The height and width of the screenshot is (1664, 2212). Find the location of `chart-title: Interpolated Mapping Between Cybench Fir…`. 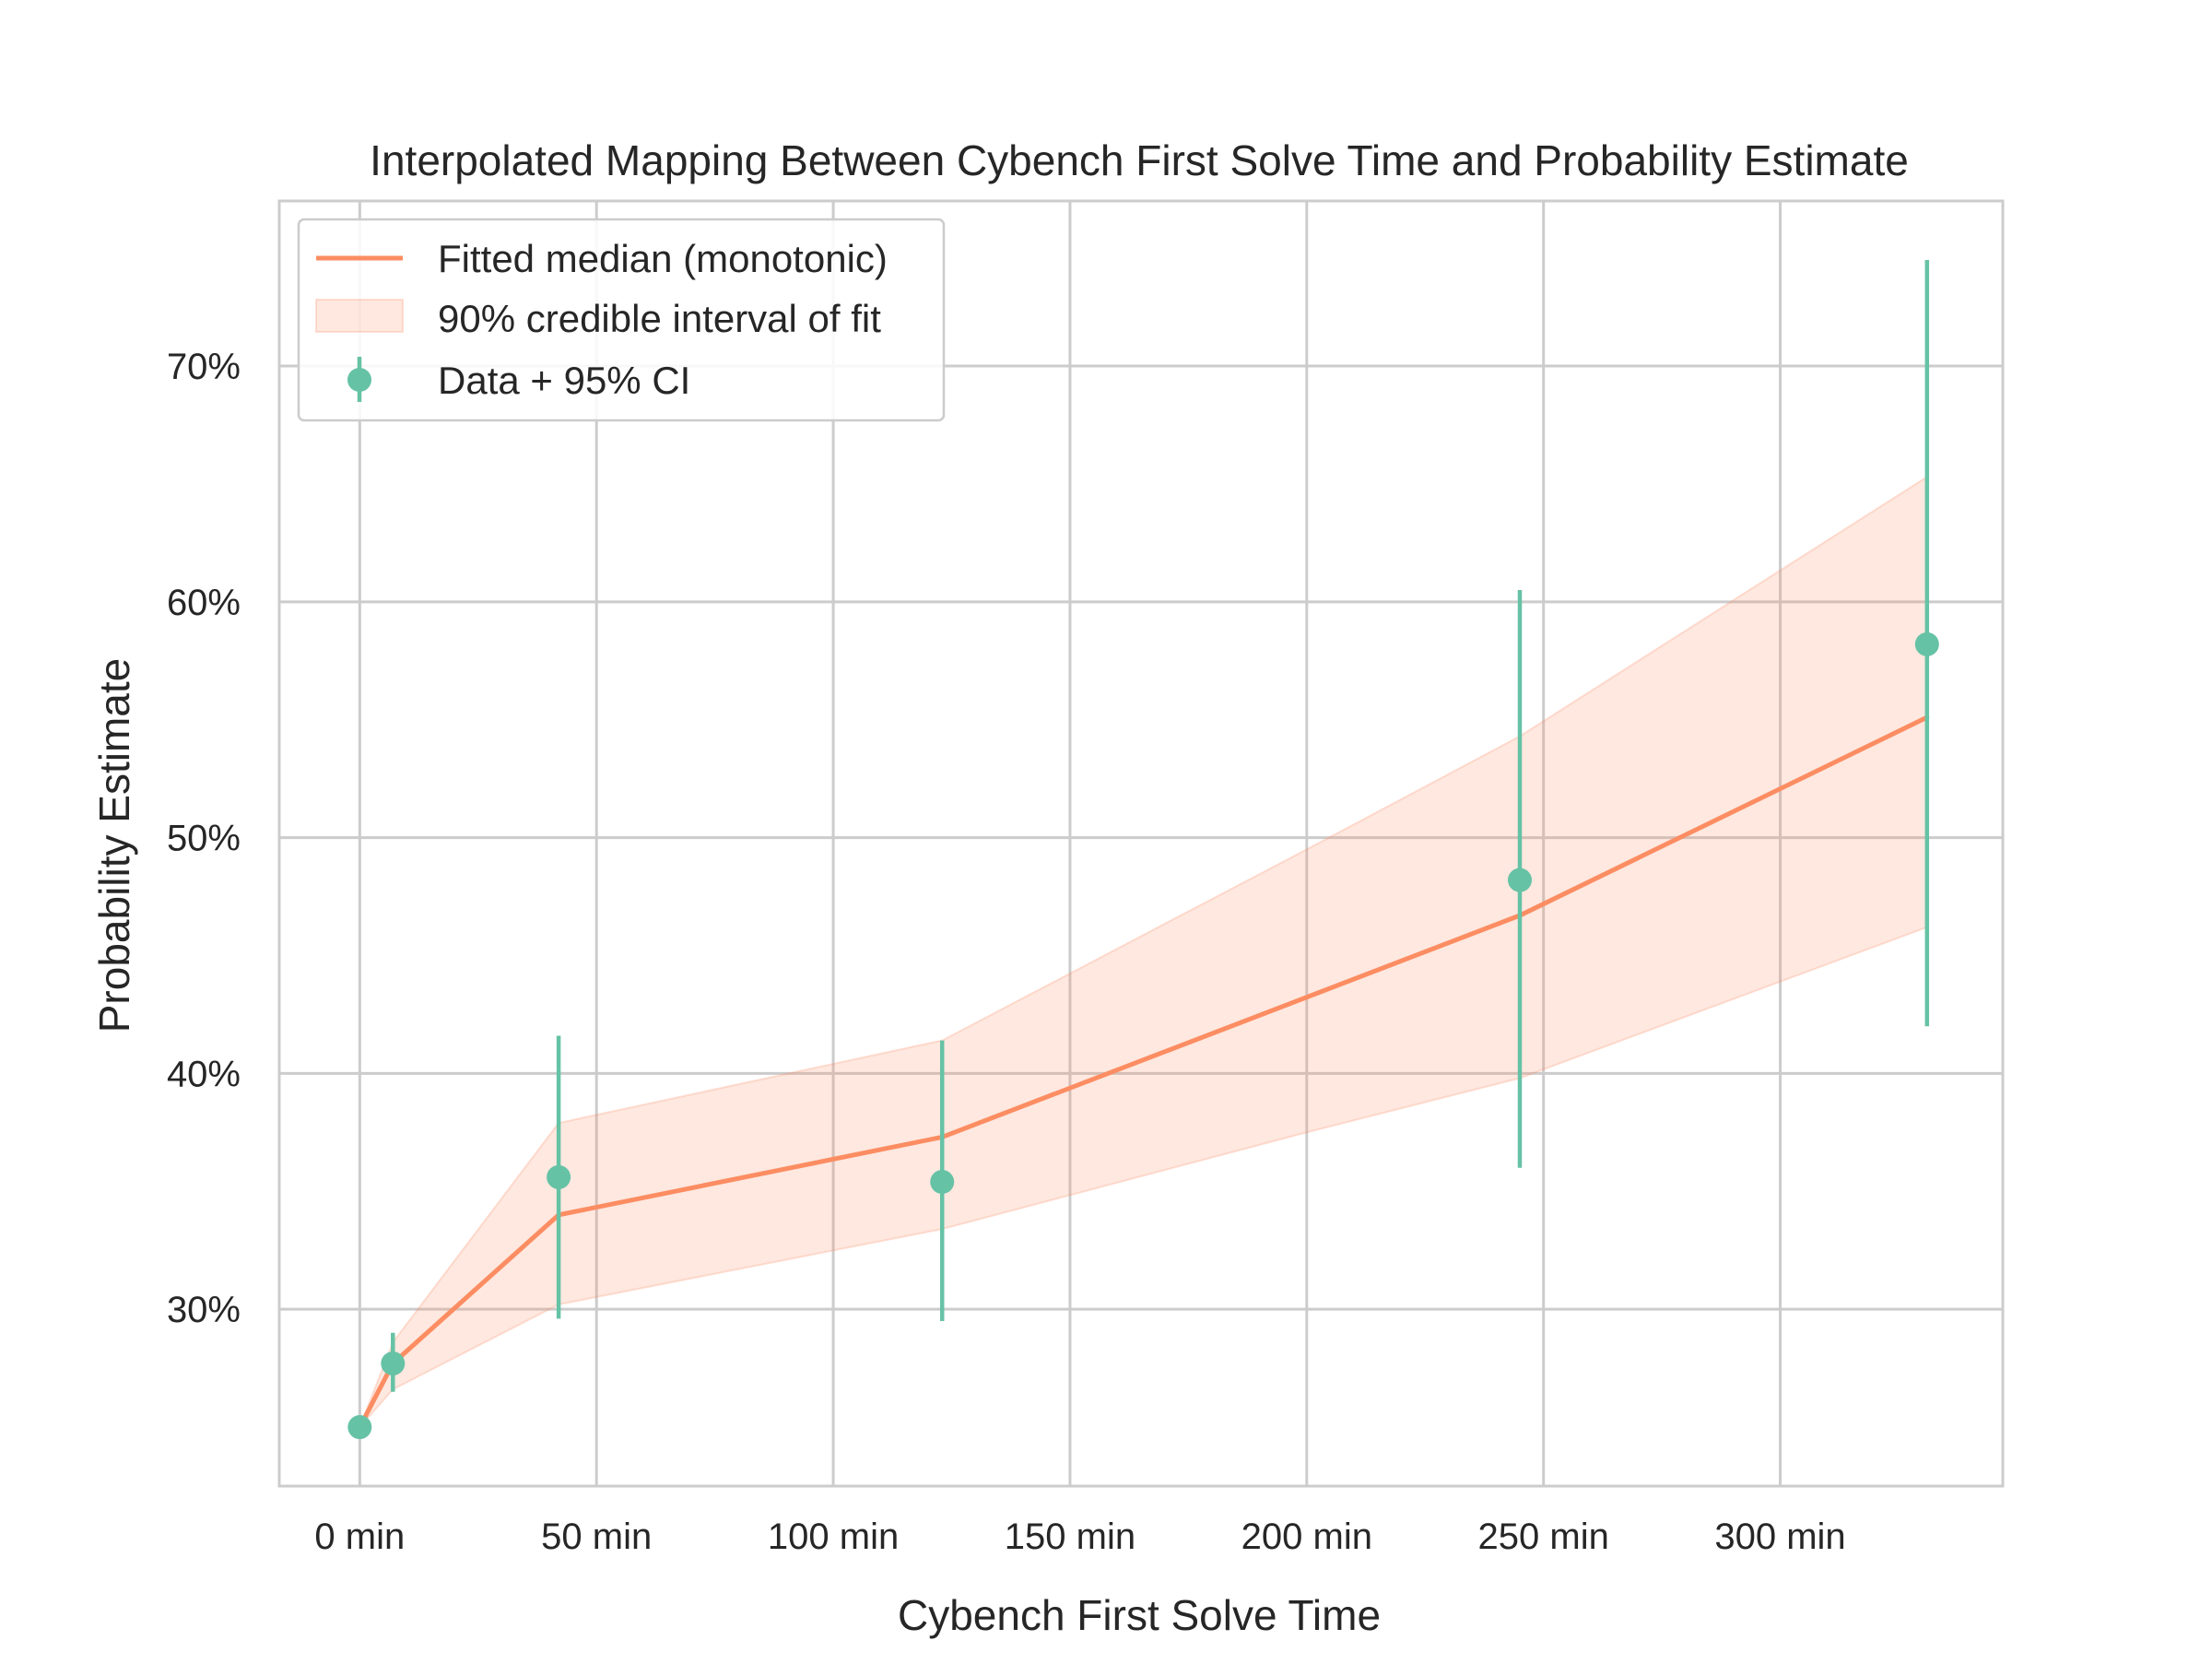

chart-title: Interpolated Mapping Between Cybench Fir… is located at coordinates (1139, 160).